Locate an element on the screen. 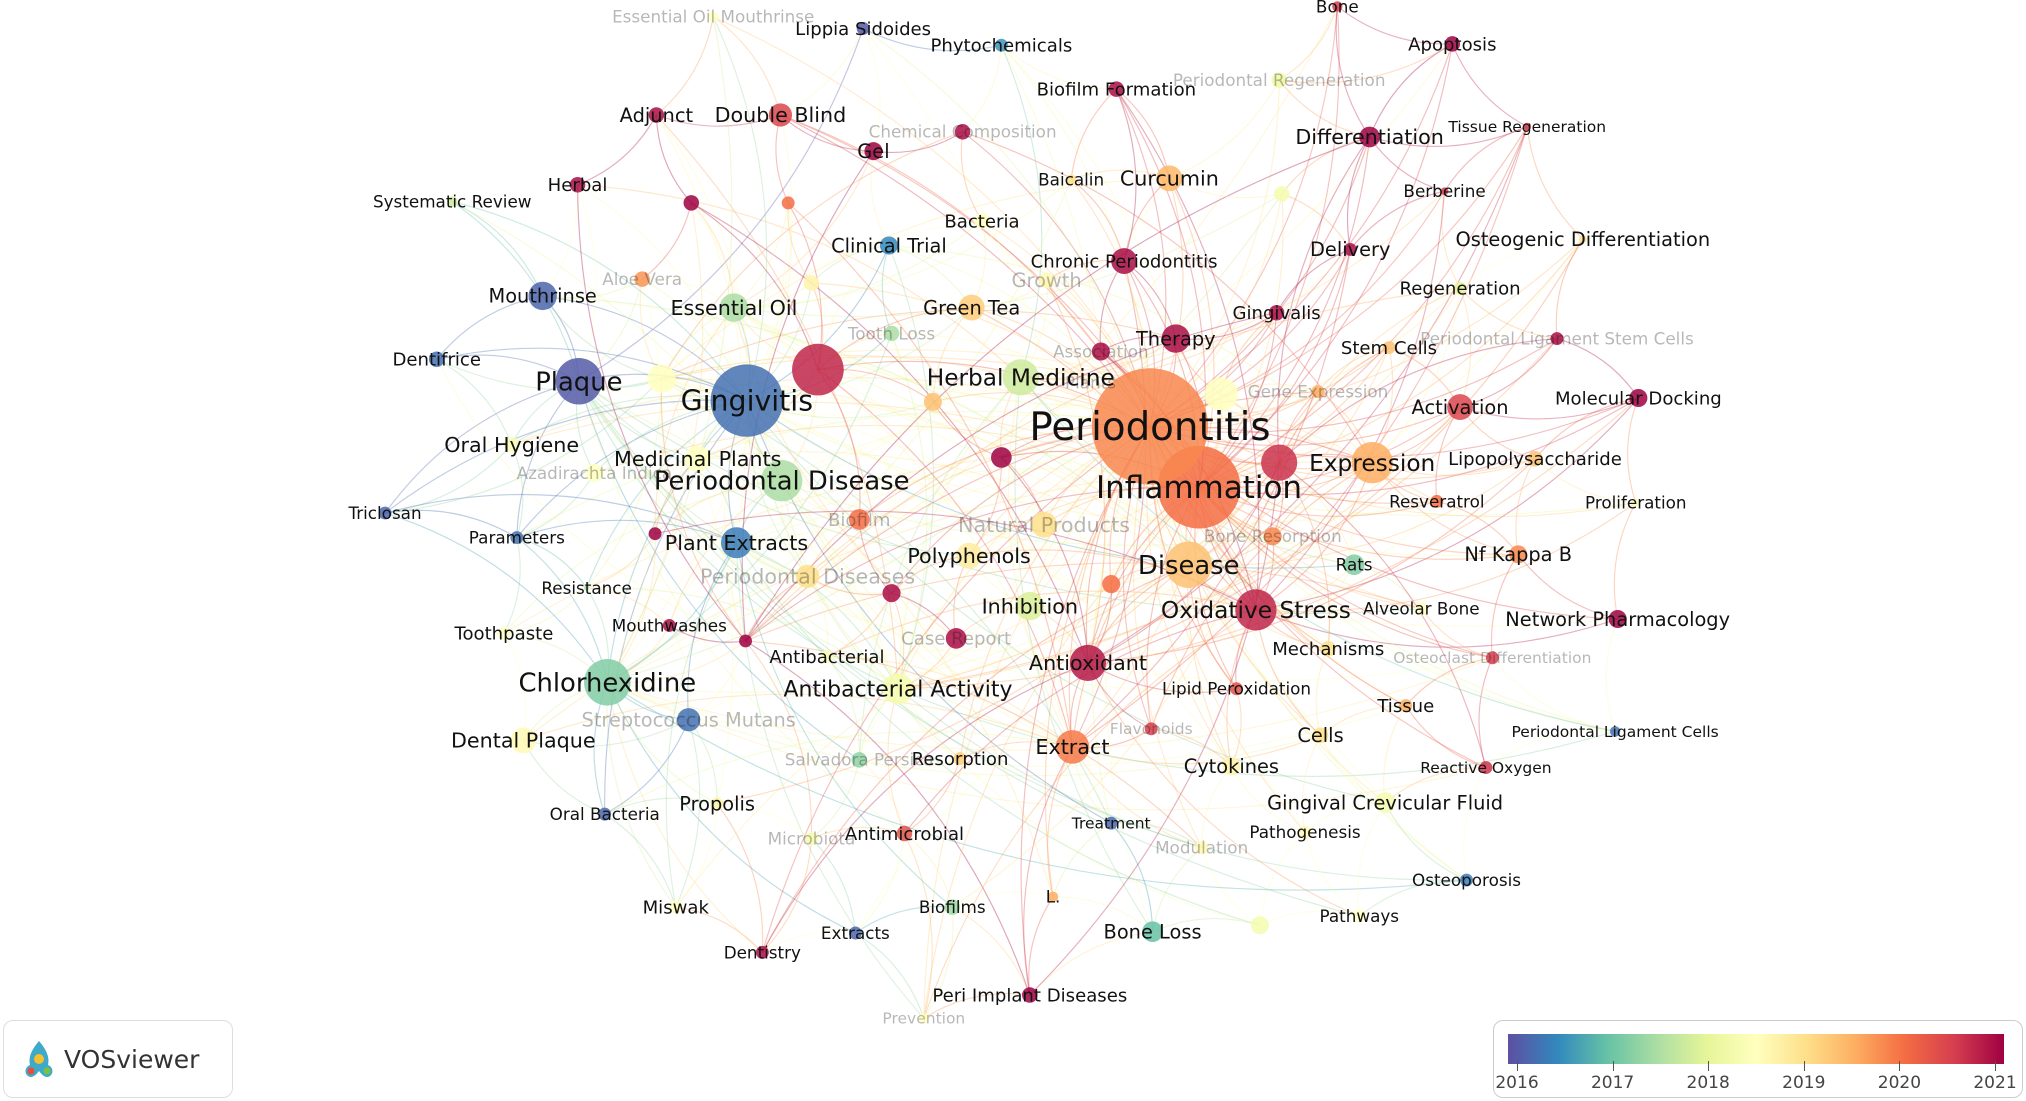  keyword-label: Osteoporosis is located at coordinates (1466, 880).